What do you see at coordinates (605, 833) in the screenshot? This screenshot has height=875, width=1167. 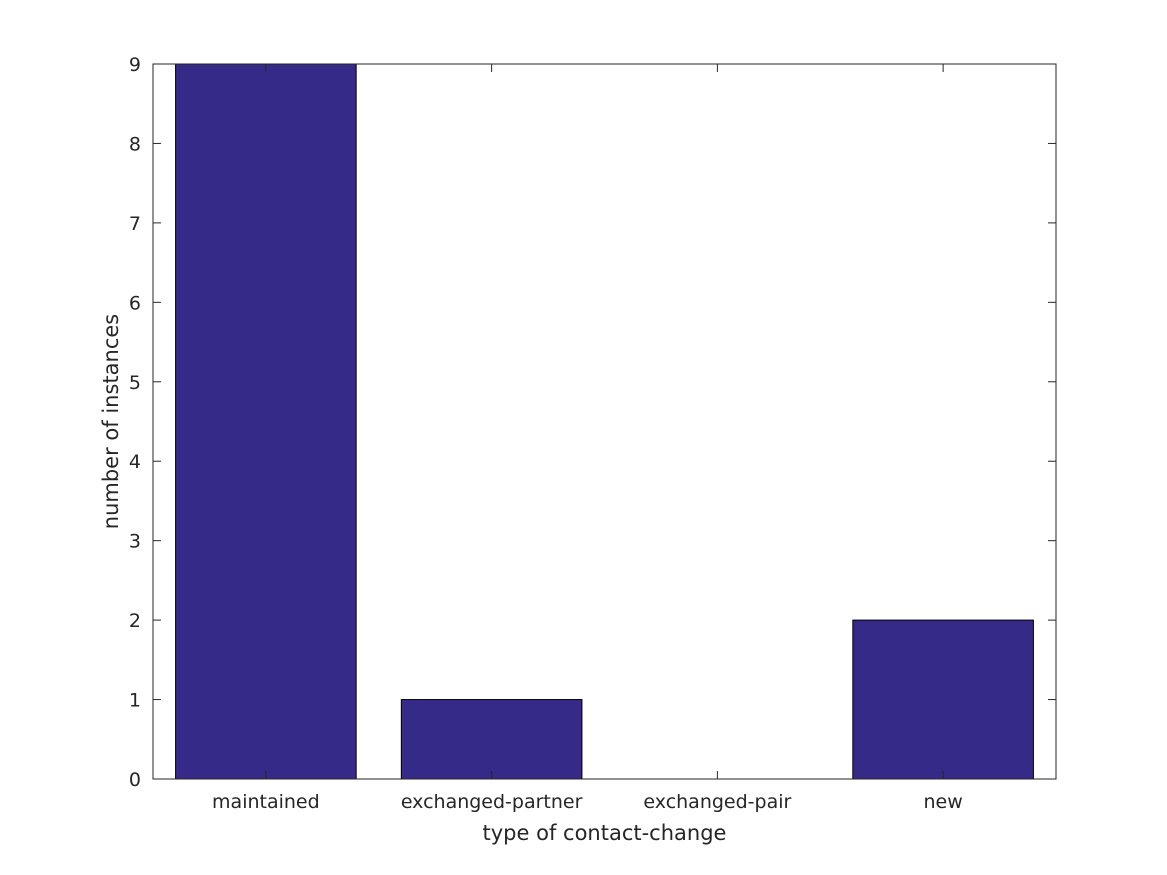 I see `x-axis-label: type of contact-change` at bounding box center [605, 833].